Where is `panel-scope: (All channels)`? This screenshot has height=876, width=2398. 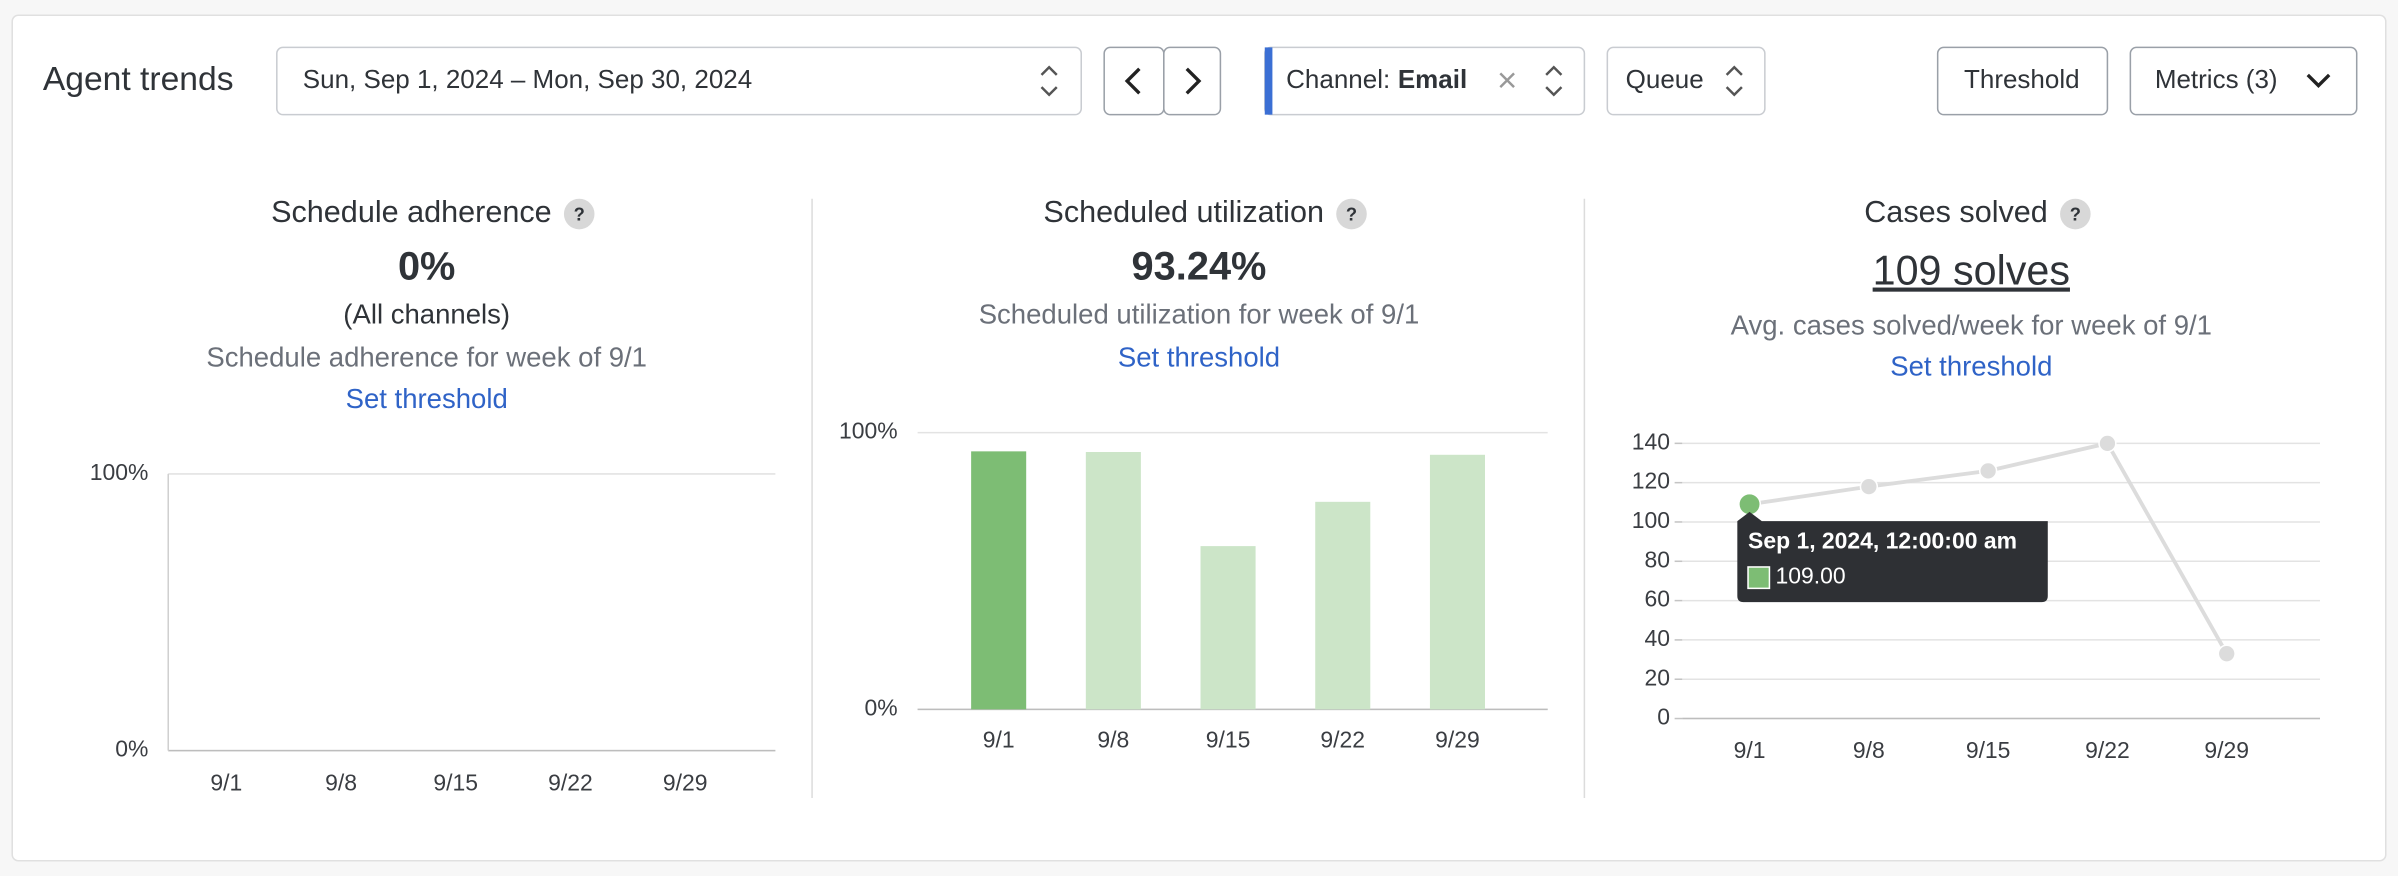
panel-scope: (All channels) is located at coordinates (426, 314).